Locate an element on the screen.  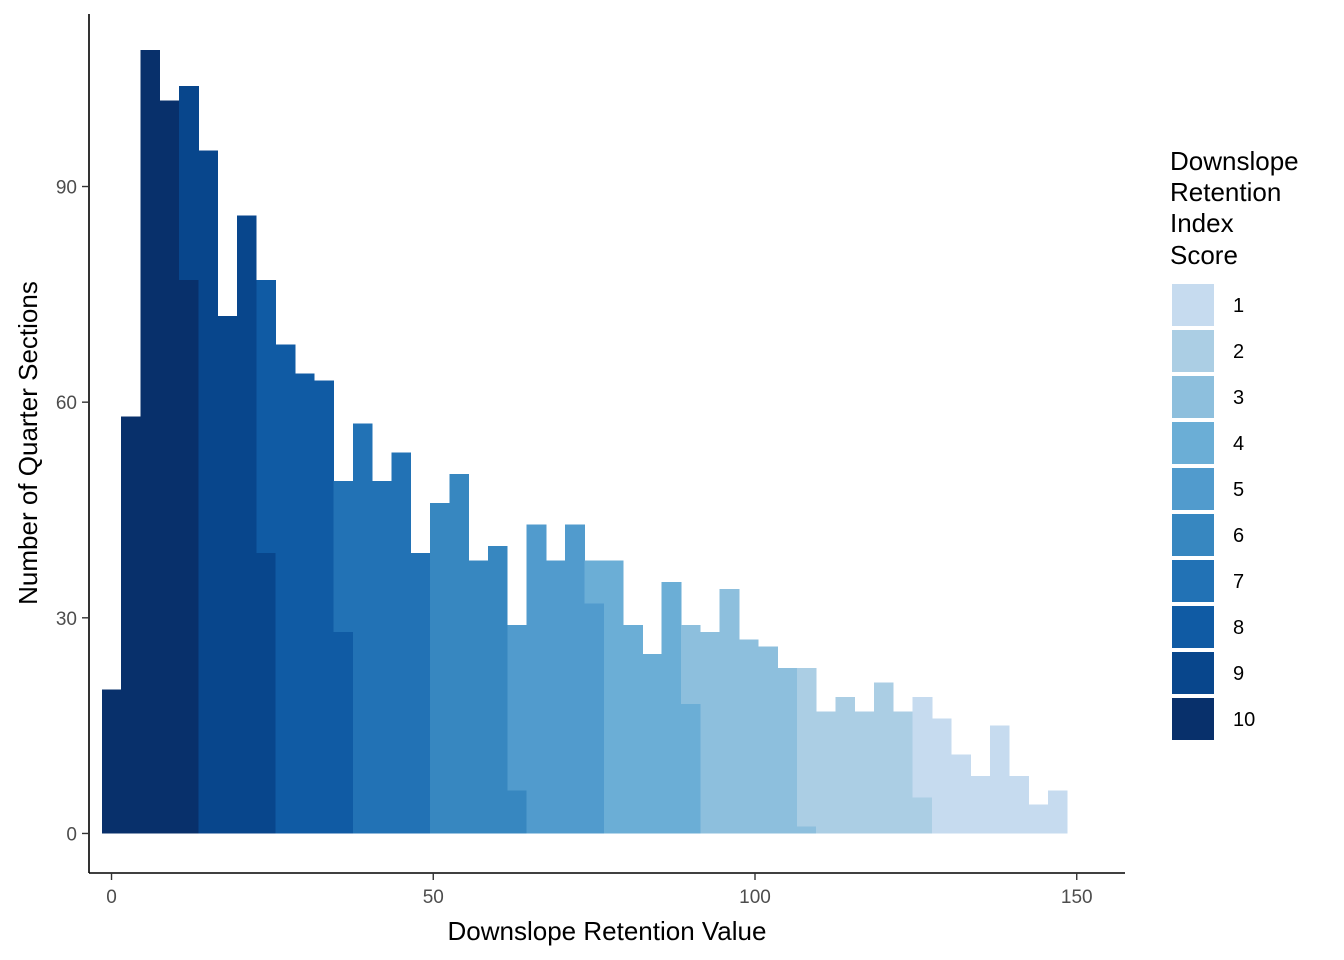
x-tick-label: 100 is located at coordinates (755, 897).